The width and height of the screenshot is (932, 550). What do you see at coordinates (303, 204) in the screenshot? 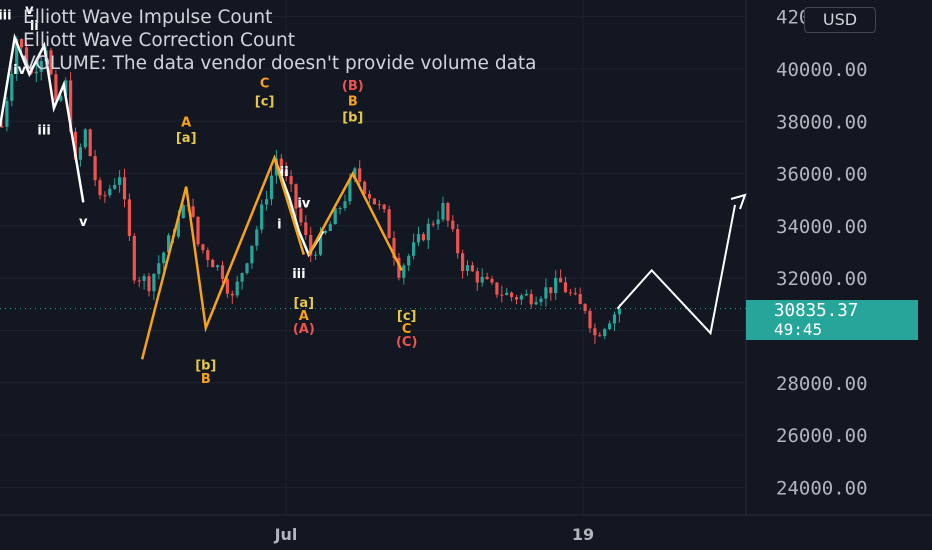
I see `wave-label: iv` at bounding box center [303, 204].